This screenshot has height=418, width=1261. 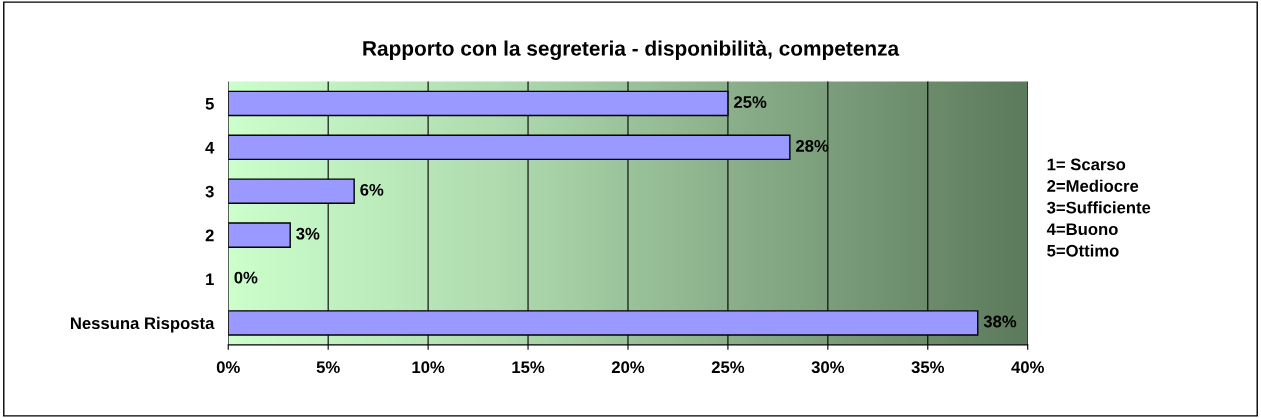 What do you see at coordinates (428, 367) in the screenshot?
I see `x-tick-label: 10%` at bounding box center [428, 367].